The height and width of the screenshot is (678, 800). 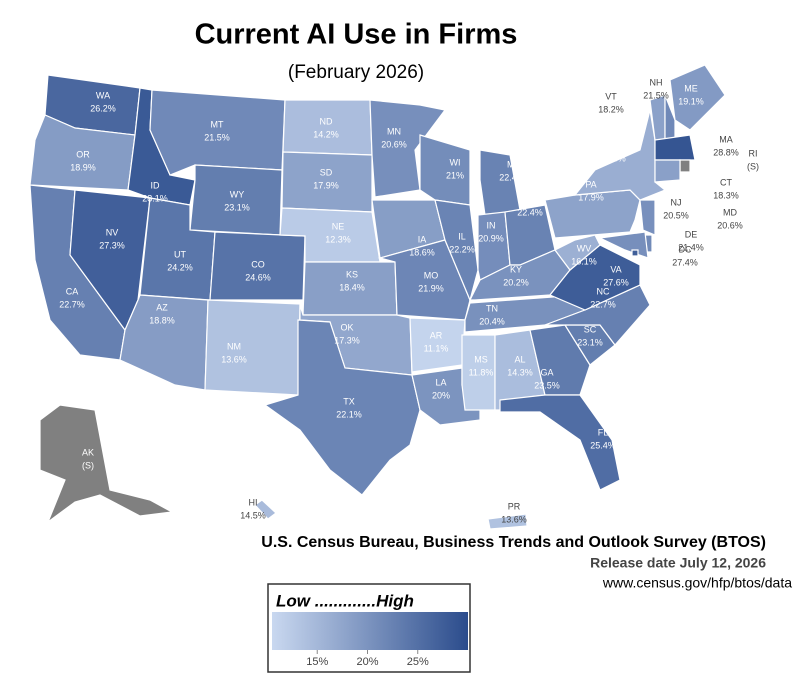 What do you see at coordinates (326, 134) in the screenshot?
I see `state-value-label: 14.2%` at bounding box center [326, 134].